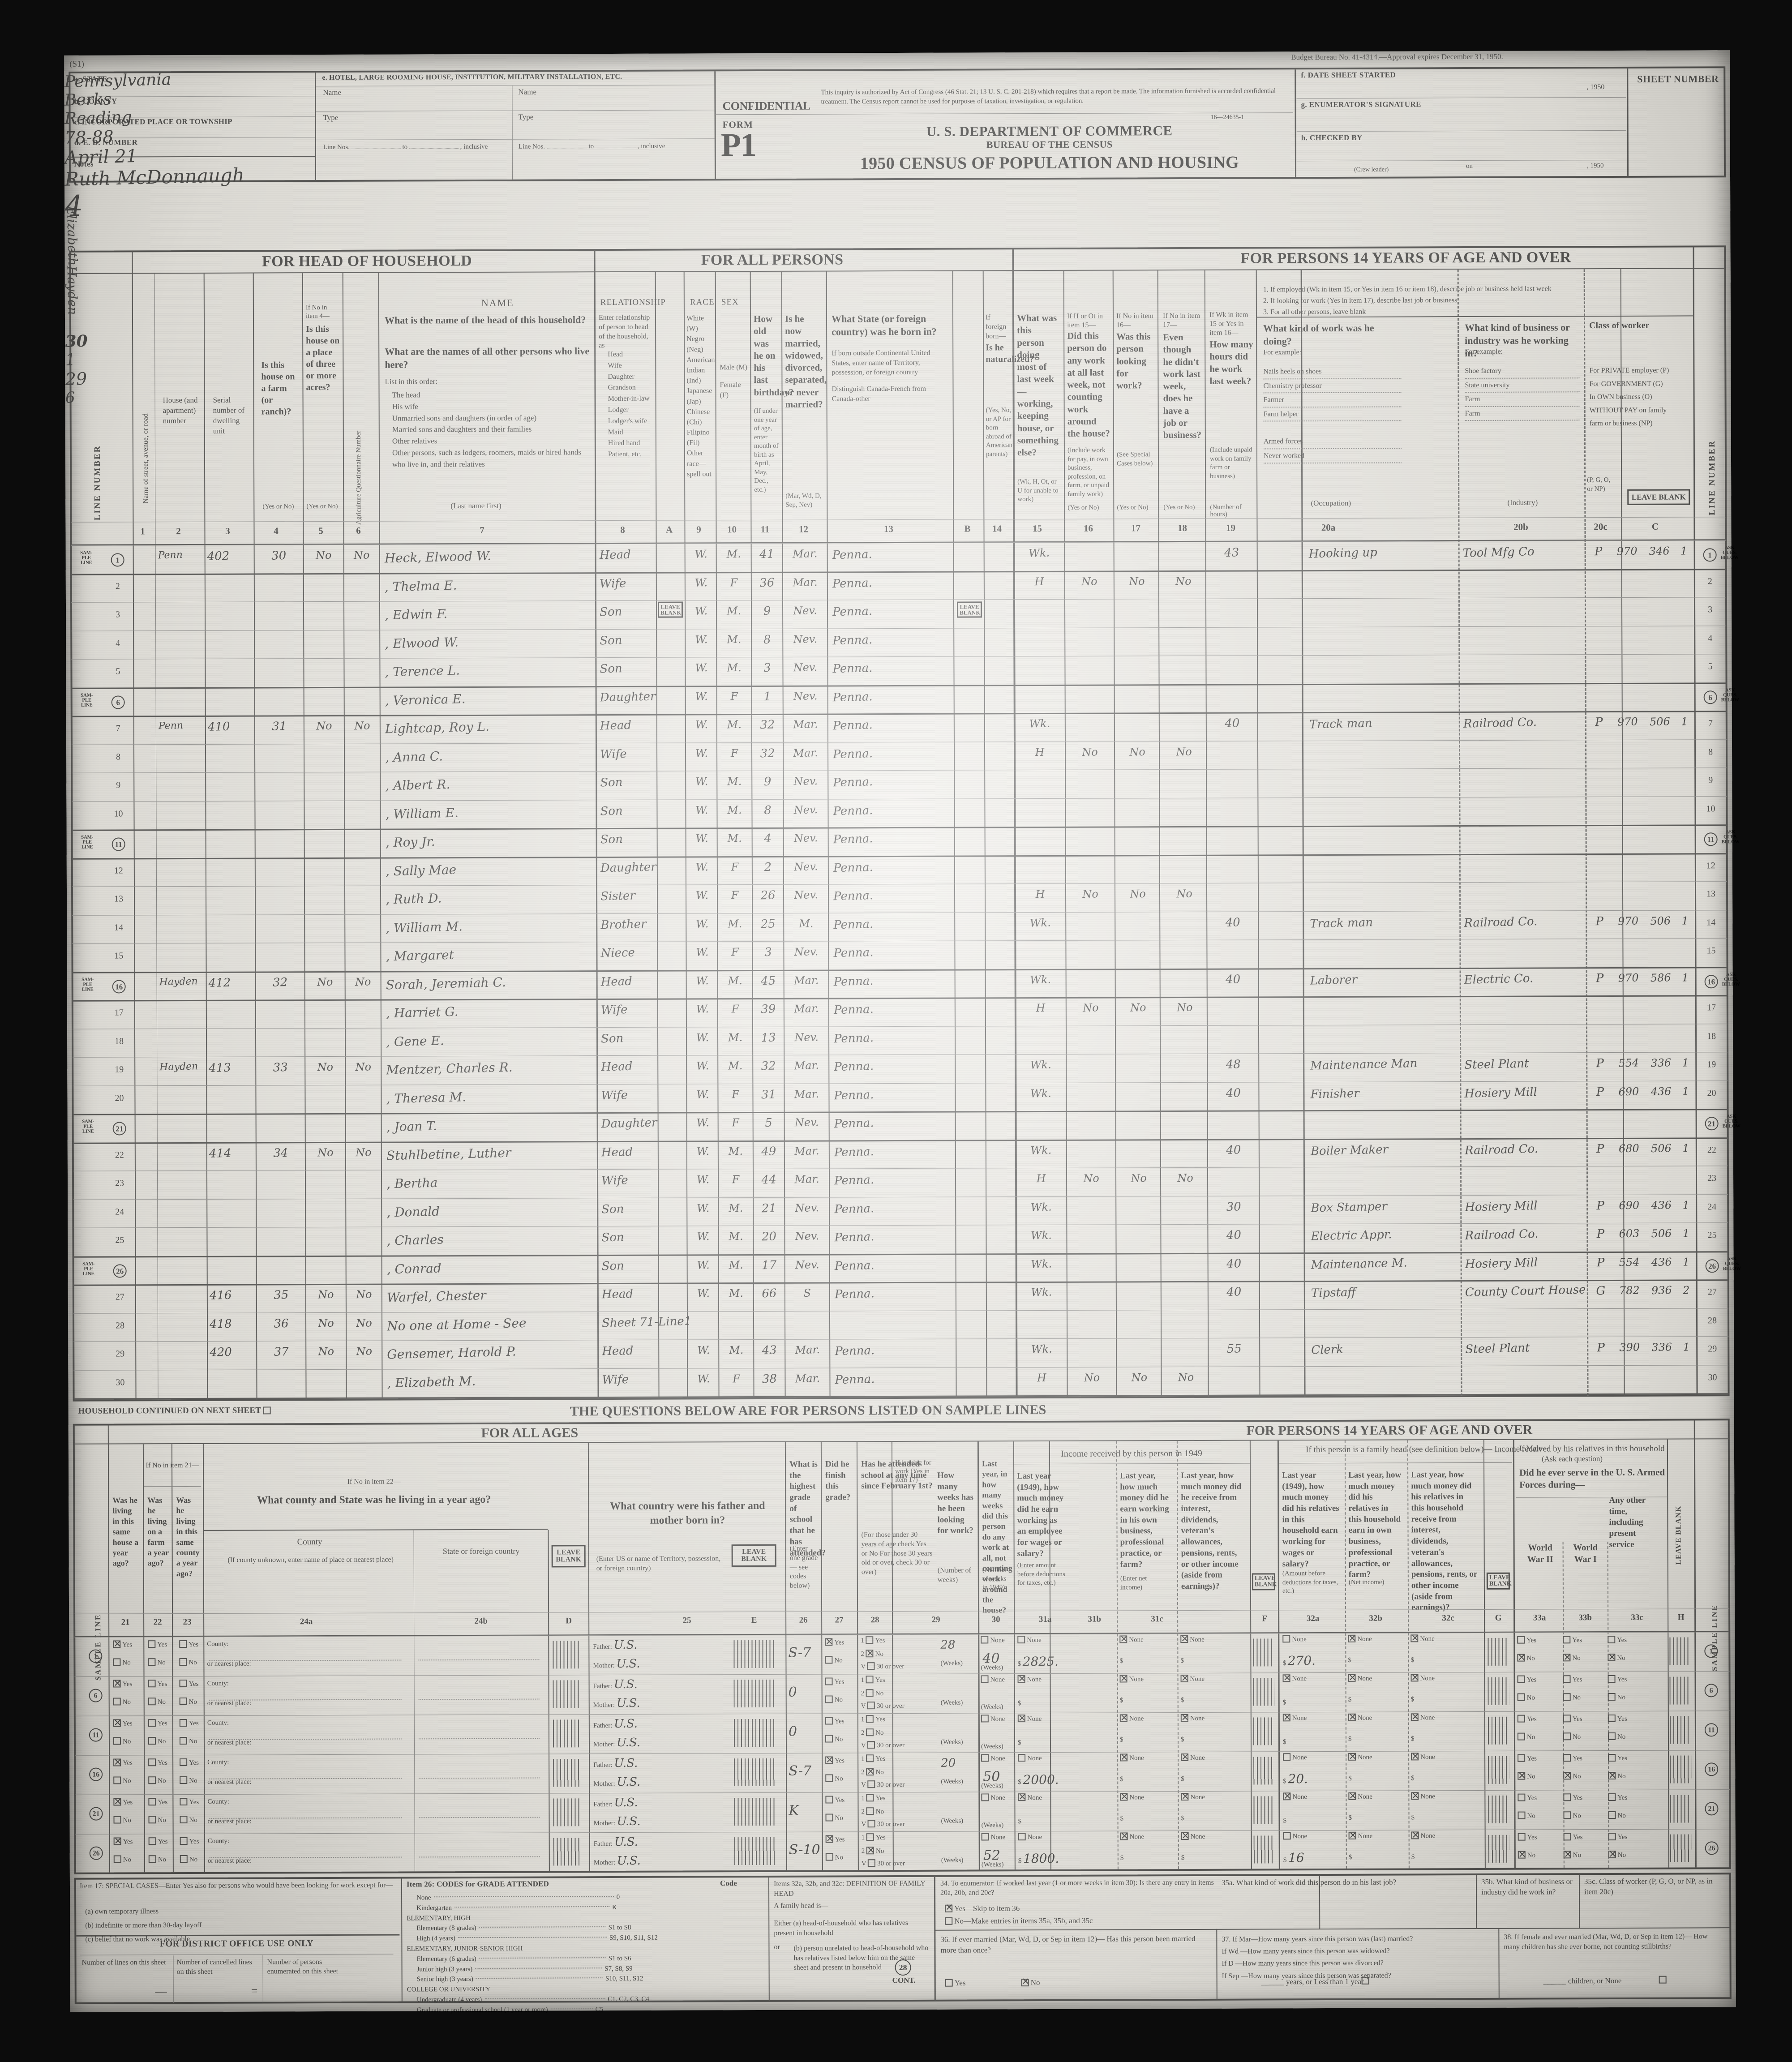 This screenshot has width=1792, height=2062. What do you see at coordinates (806, 1009) in the screenshot?
I see `cell-marital: Mar.` at bounding box center [806, 1009].